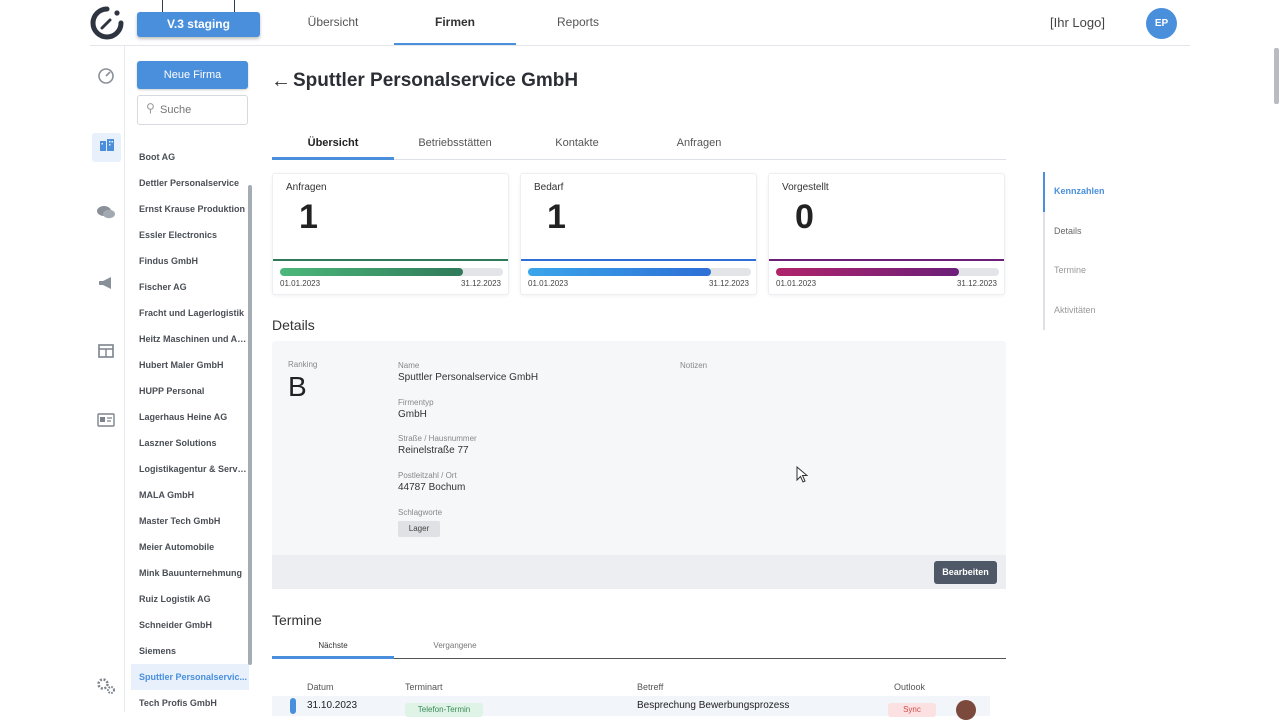 This screenshot has width=1280, height=720. What do you see at coordinates (436, 80) in the screenshot?
I see `page-title: Sputtler Personalservice GmbH` at bounding box center [436, 80].